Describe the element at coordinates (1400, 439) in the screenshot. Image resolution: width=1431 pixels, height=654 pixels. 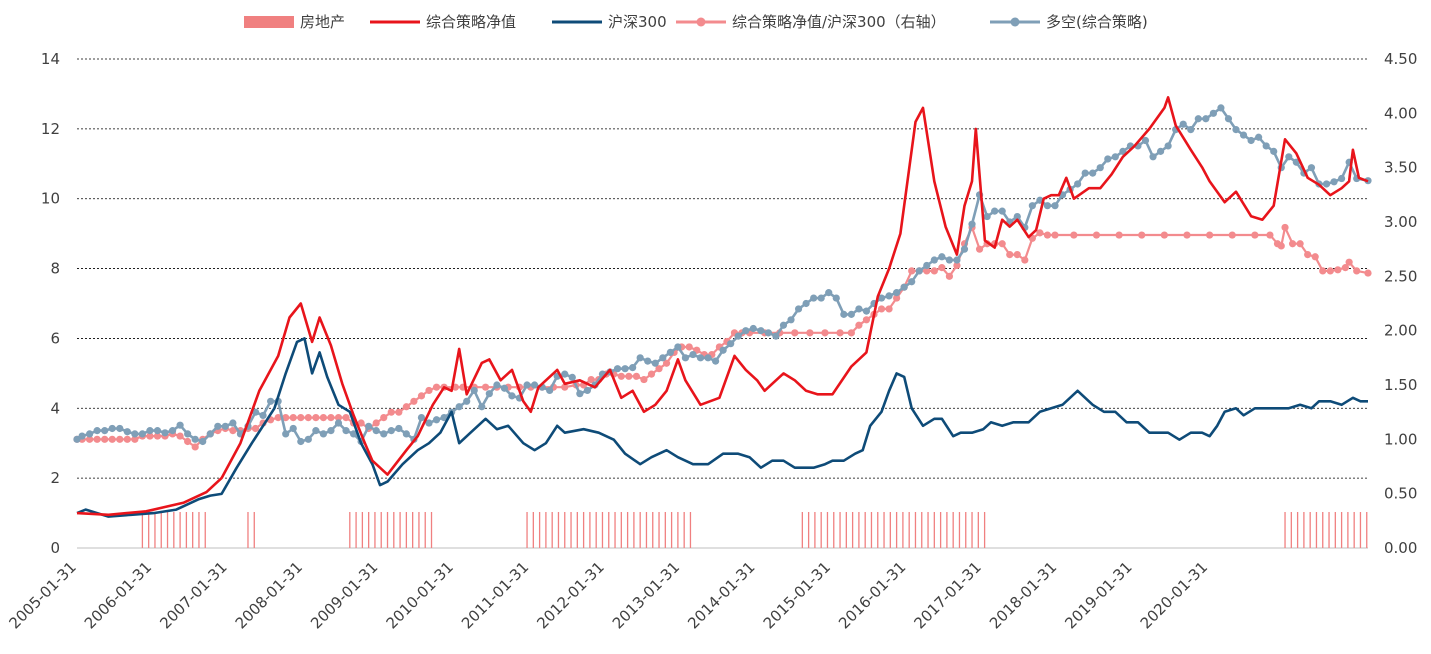
I see `right-tick-label: 1.00` at that location.